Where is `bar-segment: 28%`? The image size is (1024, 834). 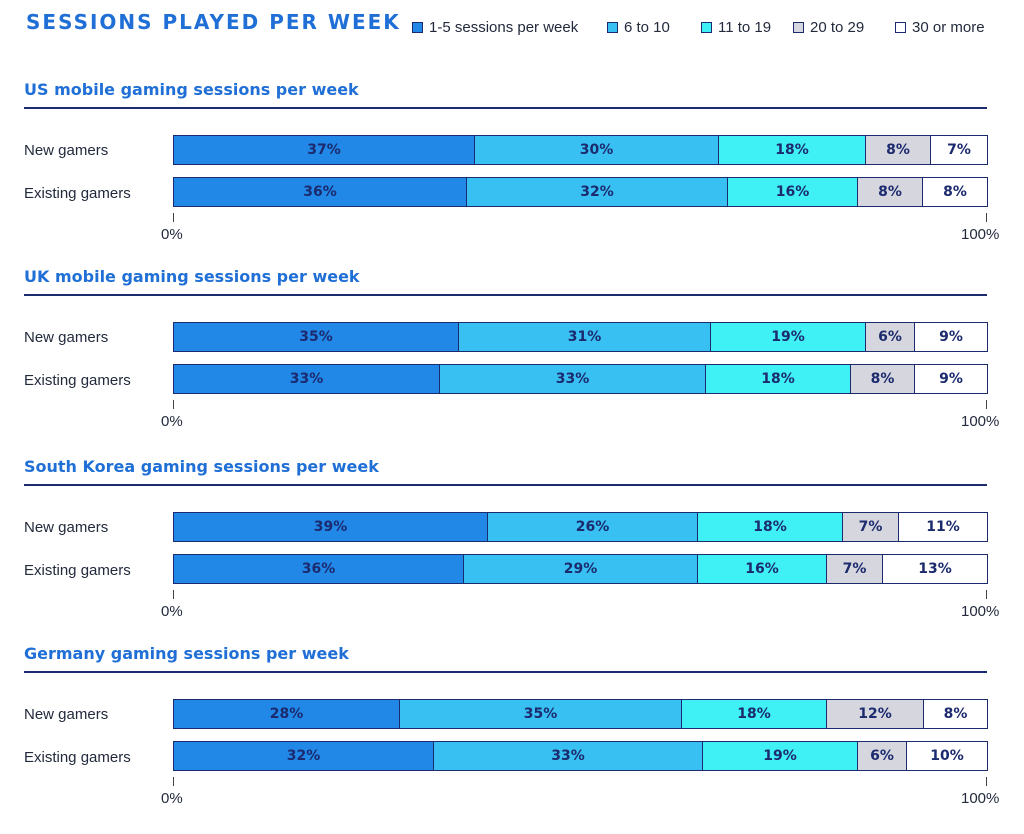
bar-segment: 28% is located at coordinates (286, 714).